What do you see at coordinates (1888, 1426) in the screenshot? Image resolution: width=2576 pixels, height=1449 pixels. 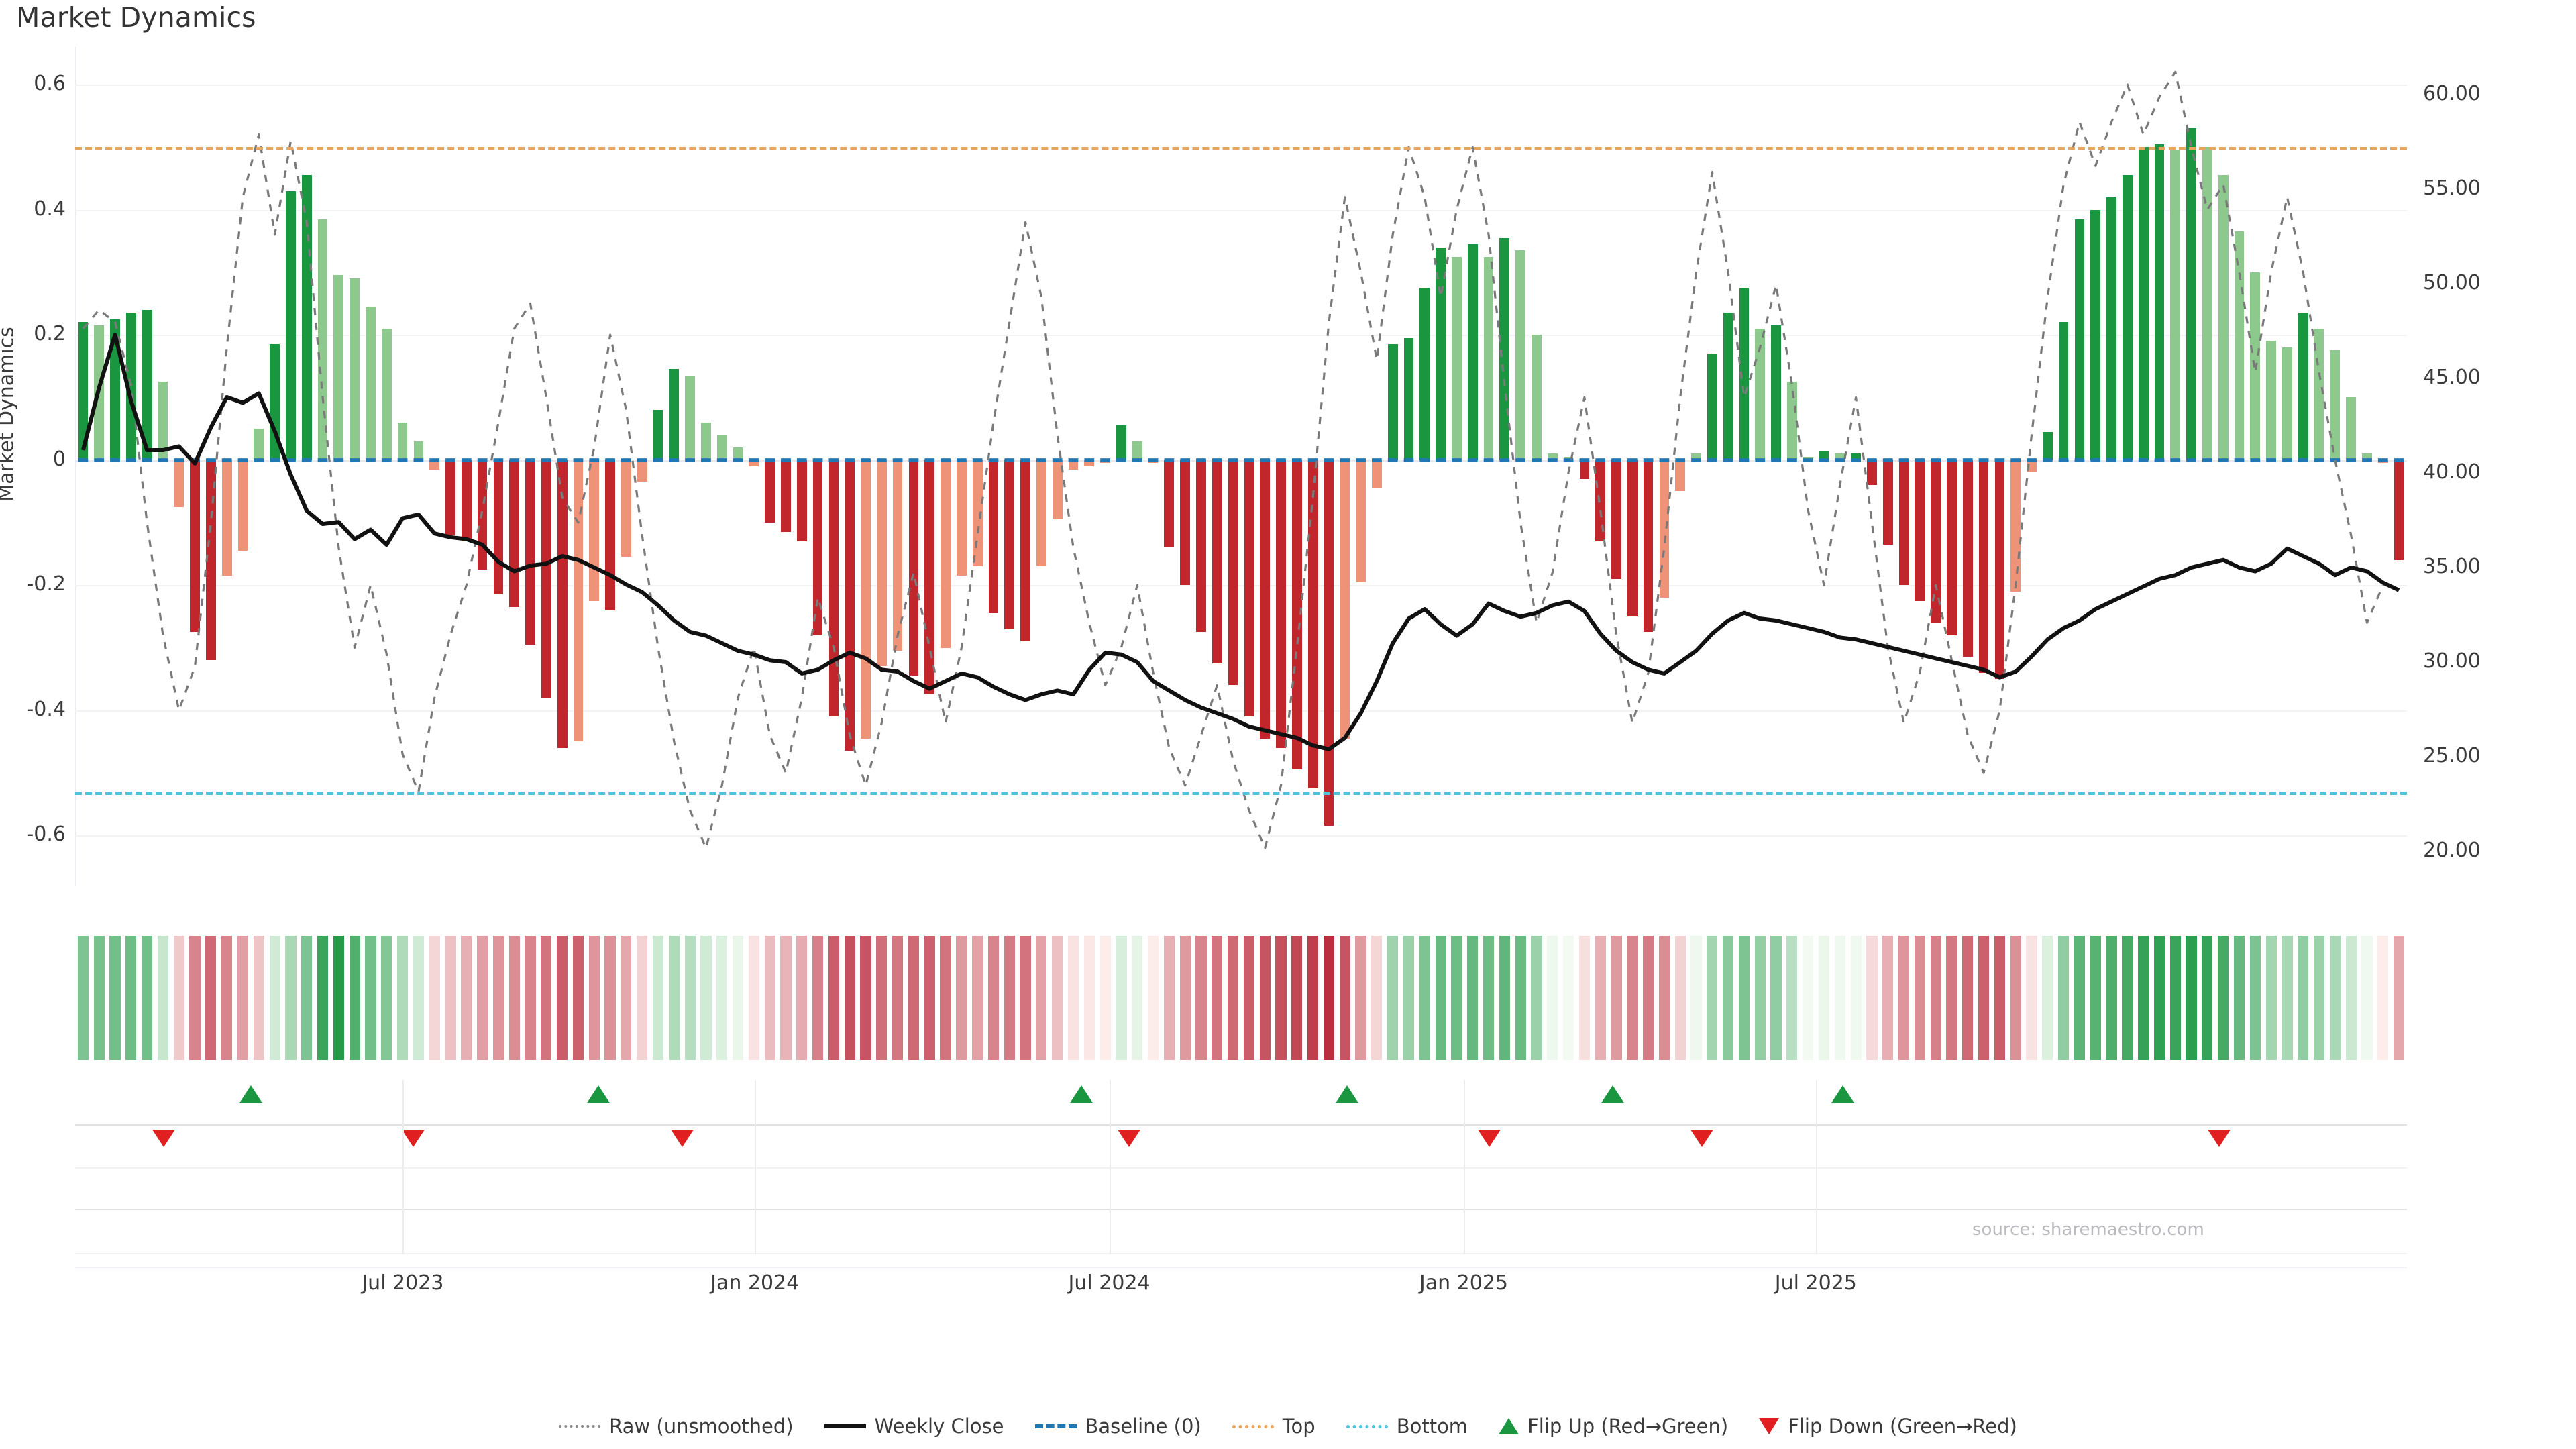 I see `legend-item: Flip Down (Green→Red)` at bounding box center [1888, 1426].